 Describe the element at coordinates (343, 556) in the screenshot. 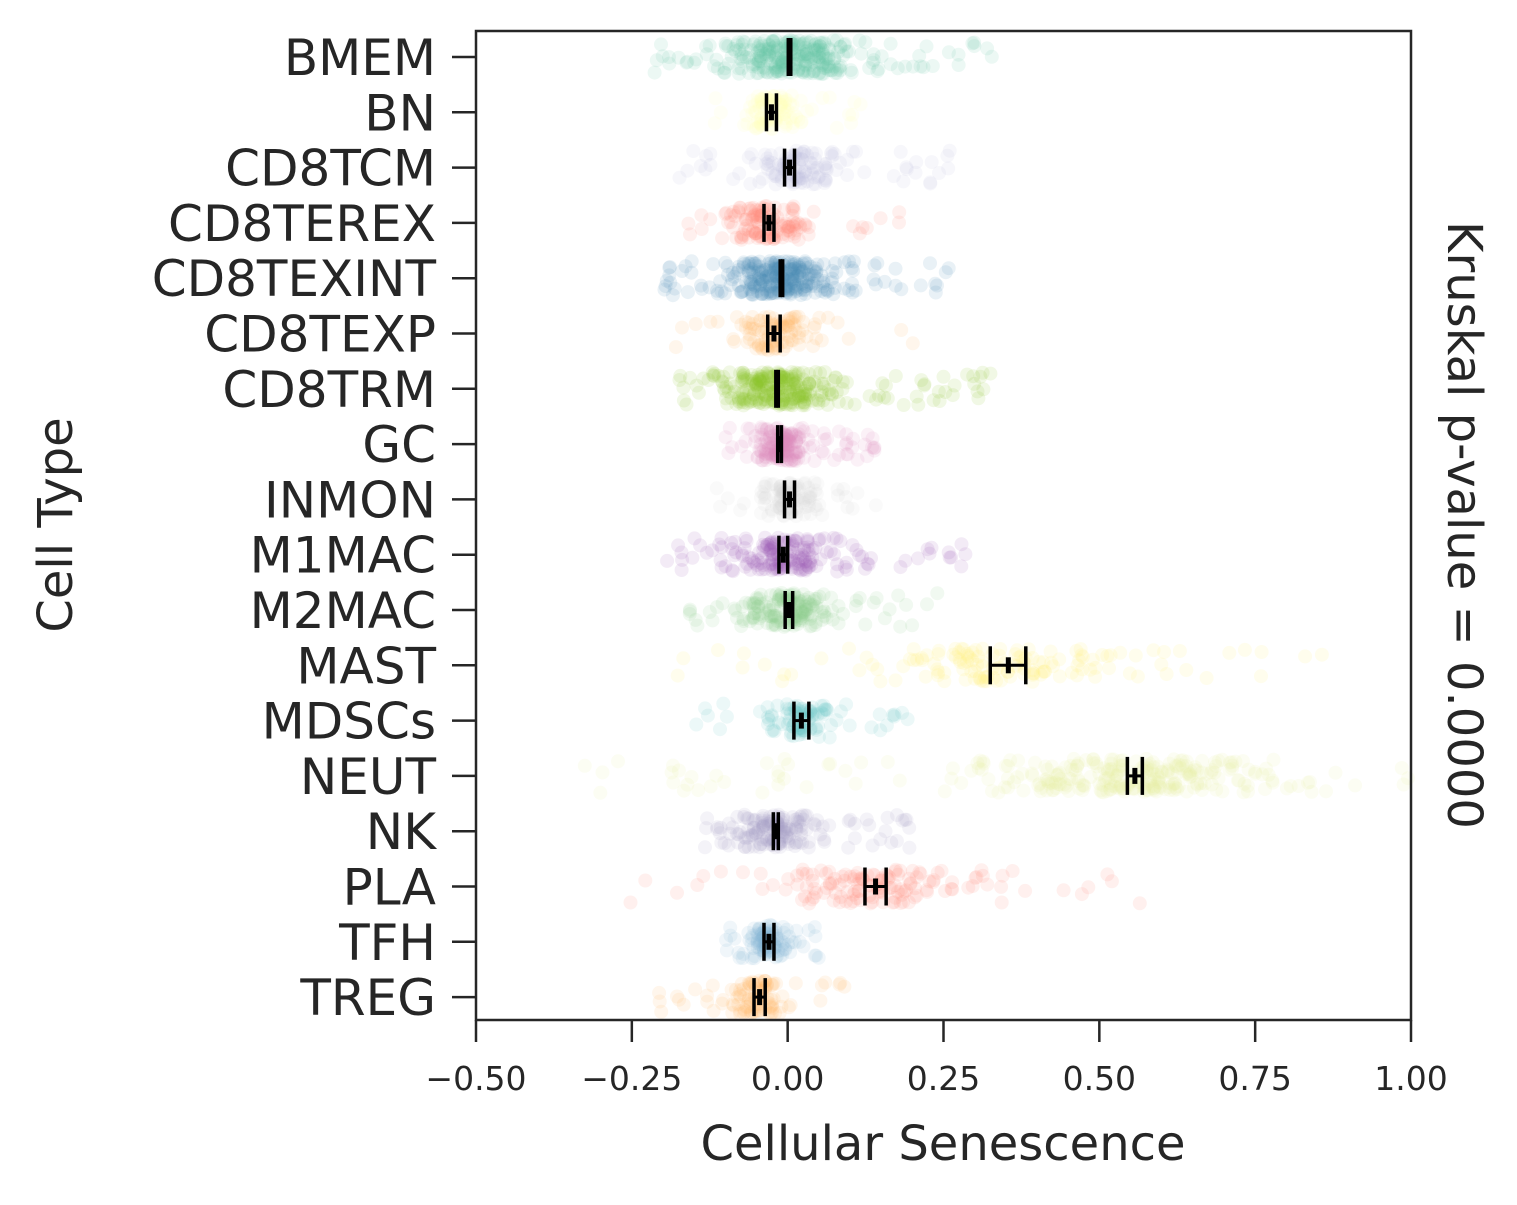

I see `y-tick-label: M1MAC` at that location.